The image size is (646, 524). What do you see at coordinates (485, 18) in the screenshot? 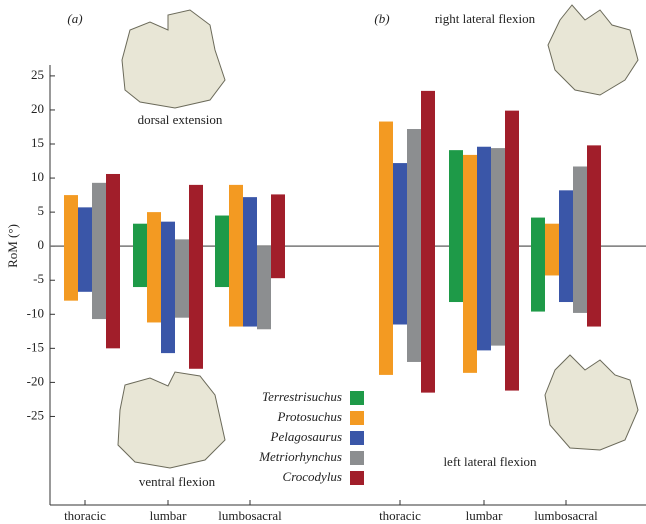
I see `annotation: right lateral flexion` at bounding box center [485, 18].